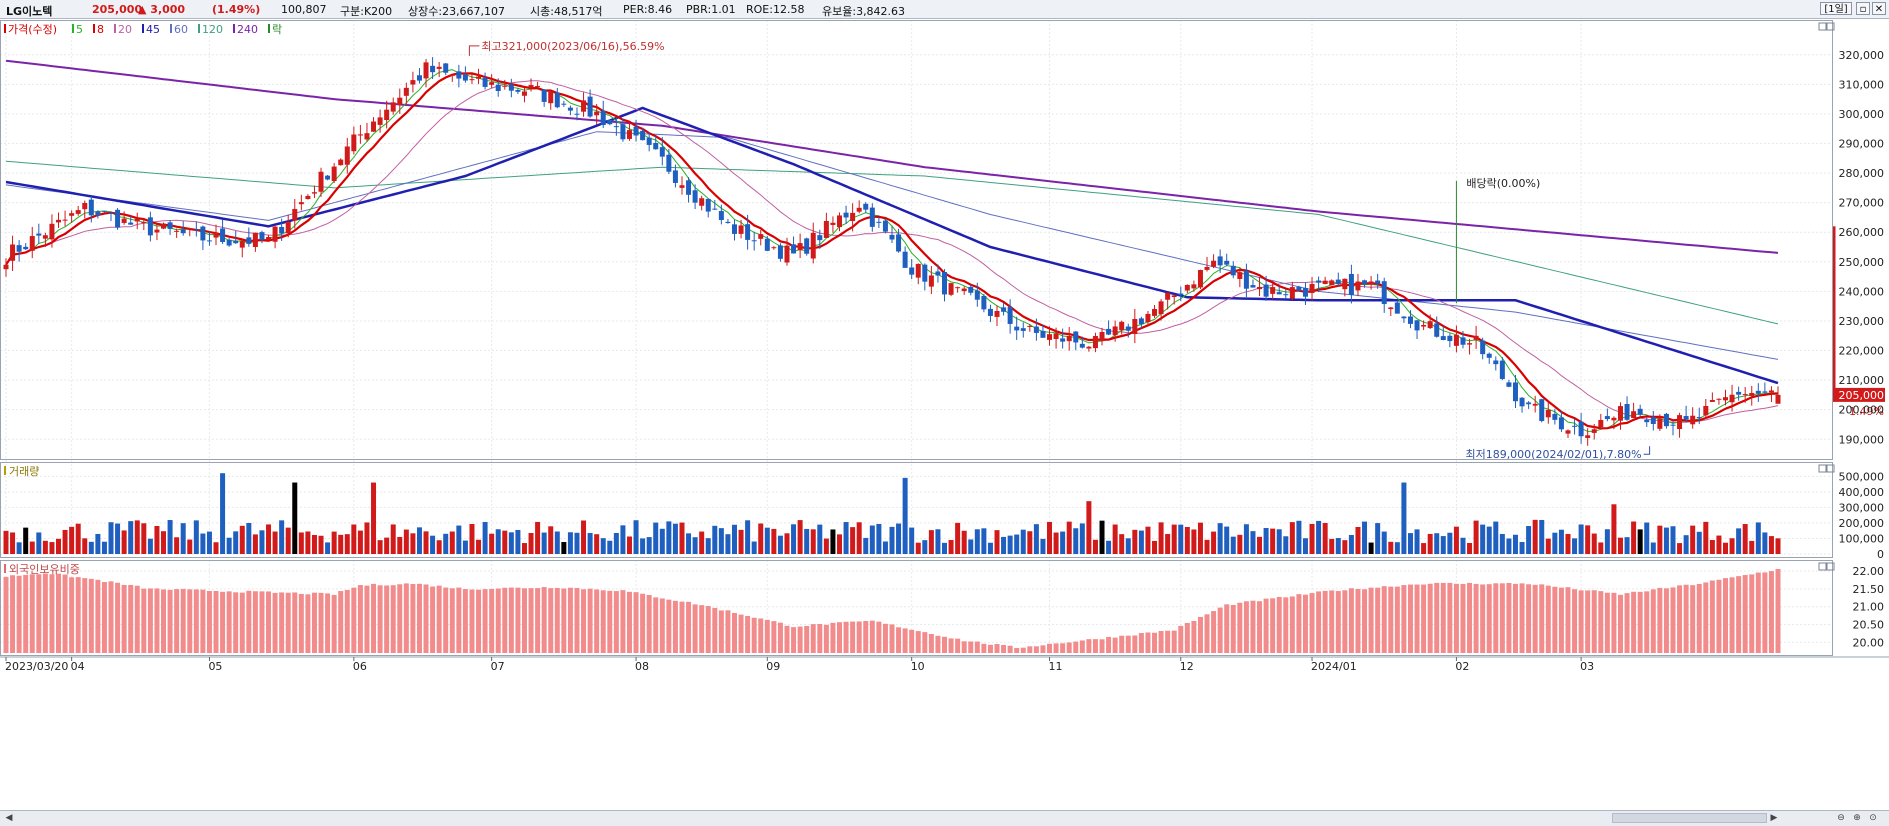  I want to click on foreign-tick-label: 21.50, so click(1869, 589).